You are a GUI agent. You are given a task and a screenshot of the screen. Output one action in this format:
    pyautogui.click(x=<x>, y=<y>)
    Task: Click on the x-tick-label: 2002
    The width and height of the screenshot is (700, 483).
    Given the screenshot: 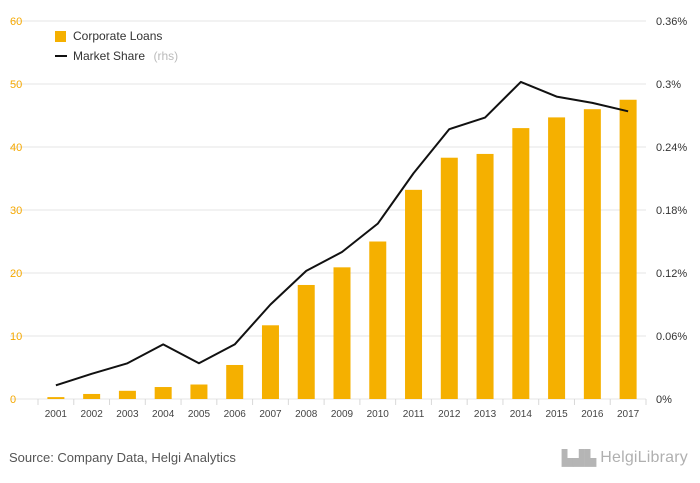 What is the action you would take?
    pyautogui.click(x=92, y=414)
    